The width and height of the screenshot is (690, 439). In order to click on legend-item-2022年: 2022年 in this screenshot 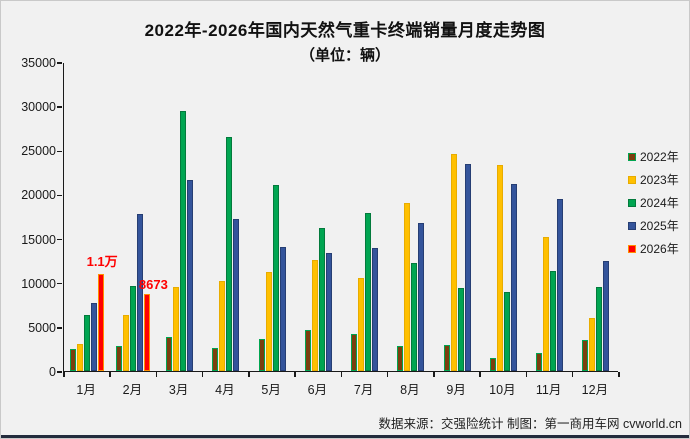, I will do `click(653, 156)`.